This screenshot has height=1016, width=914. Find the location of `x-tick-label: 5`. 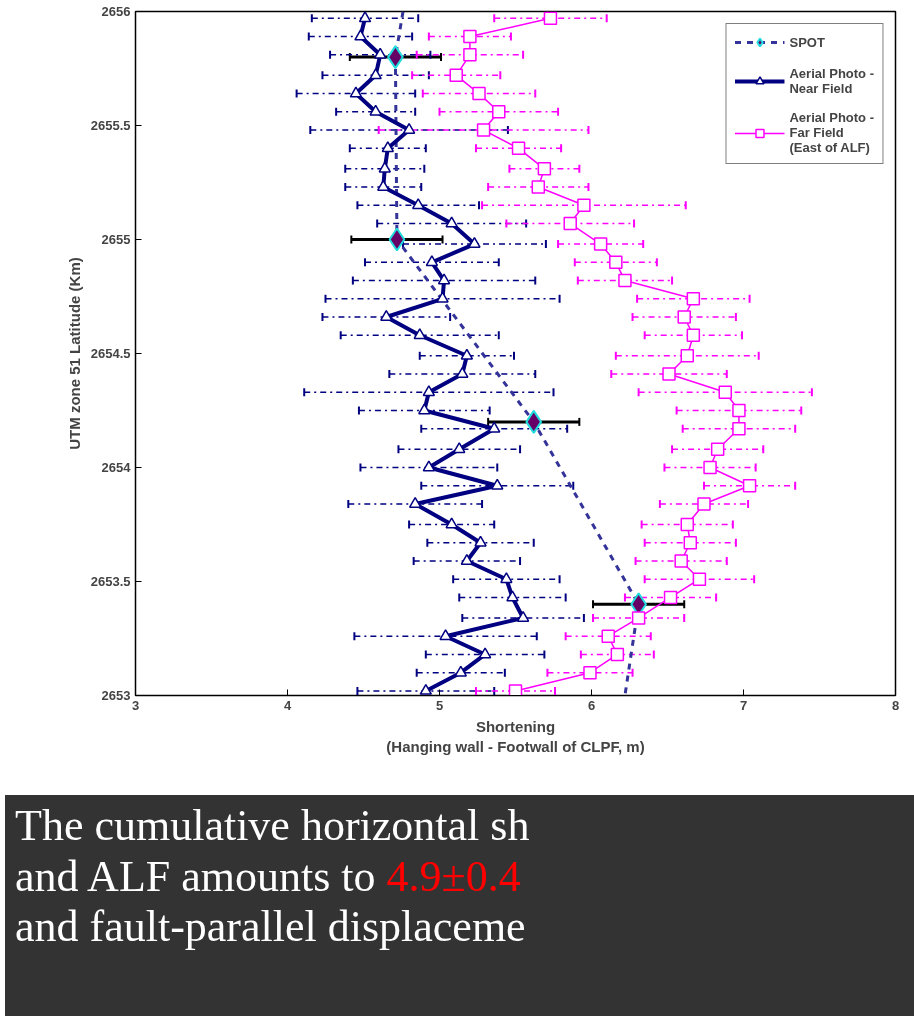

x-tick-label: 5 is located at coordinates (439, 705).